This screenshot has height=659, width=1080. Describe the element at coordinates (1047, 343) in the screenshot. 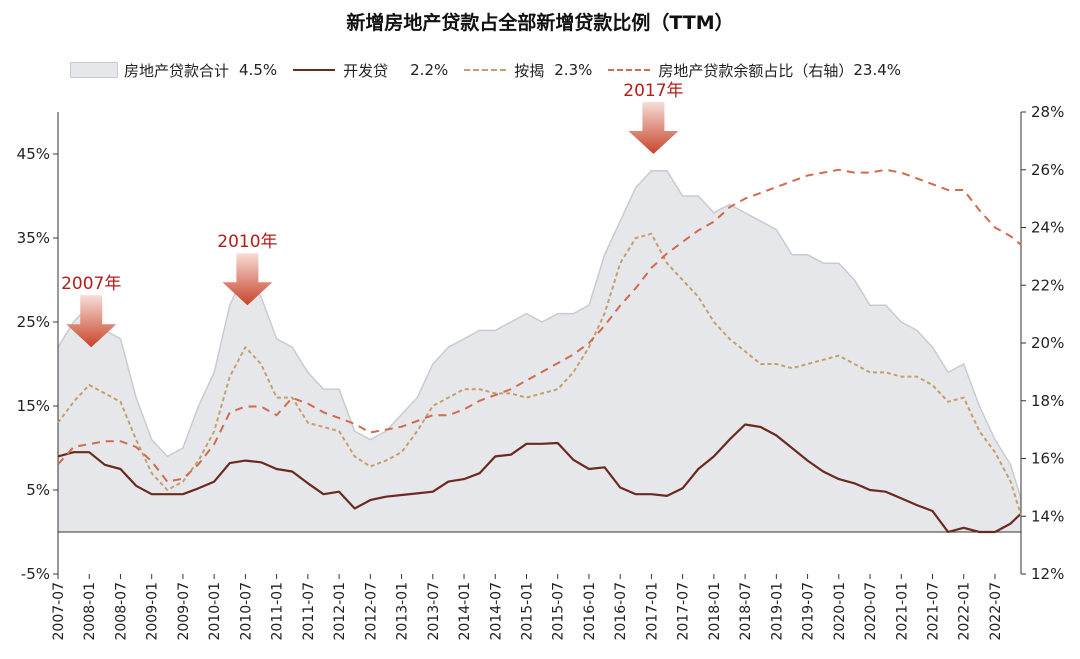

I see `right-tick-label: 20%` at that location.